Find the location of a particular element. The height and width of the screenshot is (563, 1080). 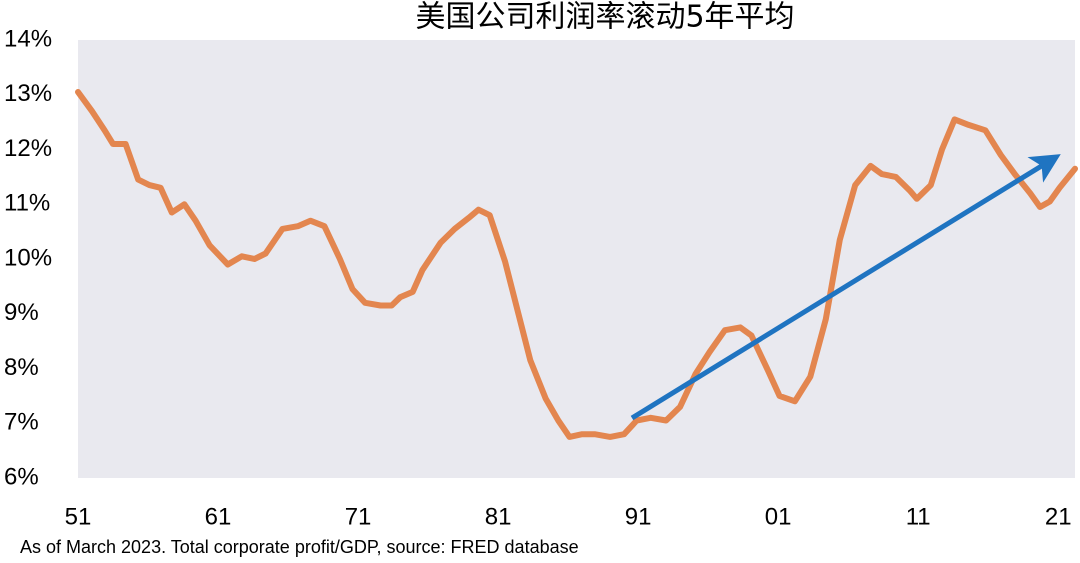

x-tick-label: 61 is located at coordinates (218, 516).